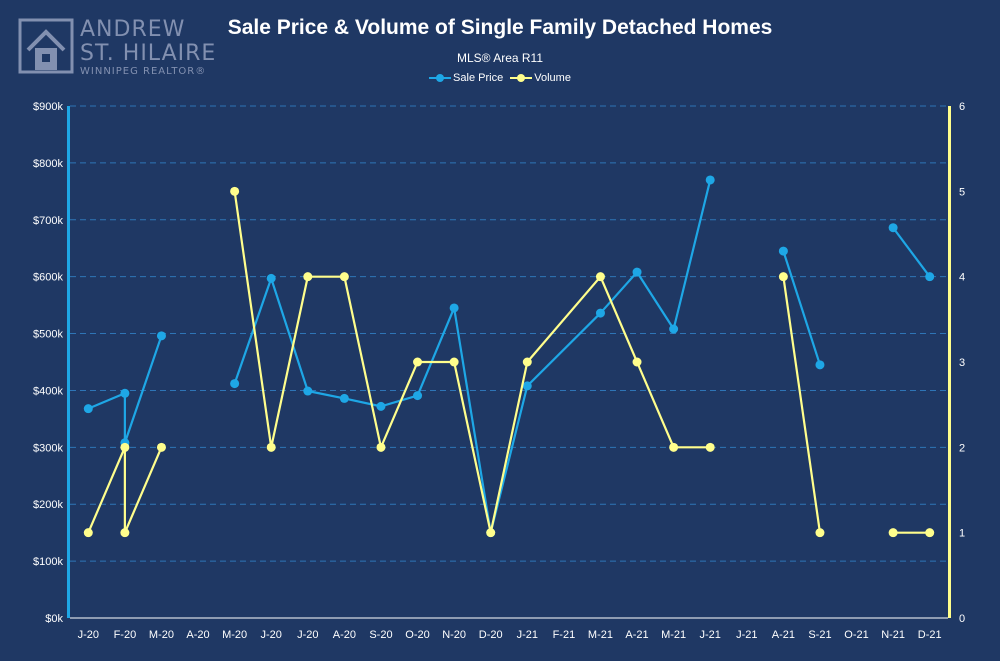 The image size is (1000, 661). Describe the element at coordinates (417, 635) in the screenshot. I see `x-tick-label: O-20` at that location.